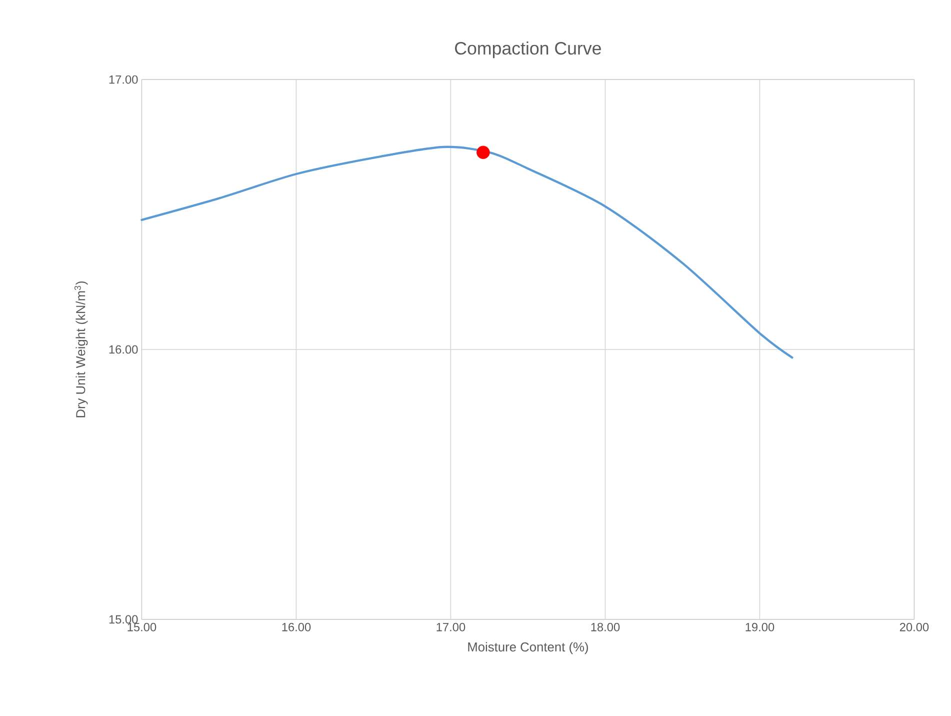 Image resolution: width=951 pixels, height=716 pixels. Describe the element at coordinates (914, 627) in the screenshot. I see `x-tick-label: 20.00` at that location.